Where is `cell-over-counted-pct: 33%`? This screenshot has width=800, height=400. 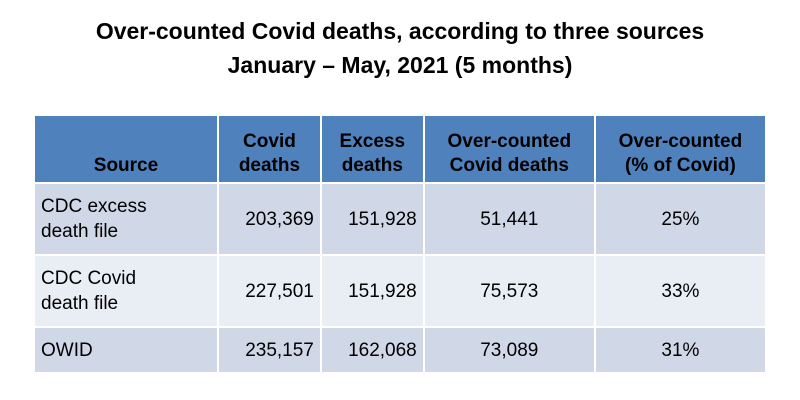 cell-over-counted-pct: 33% is located at coordinates (680, 291).